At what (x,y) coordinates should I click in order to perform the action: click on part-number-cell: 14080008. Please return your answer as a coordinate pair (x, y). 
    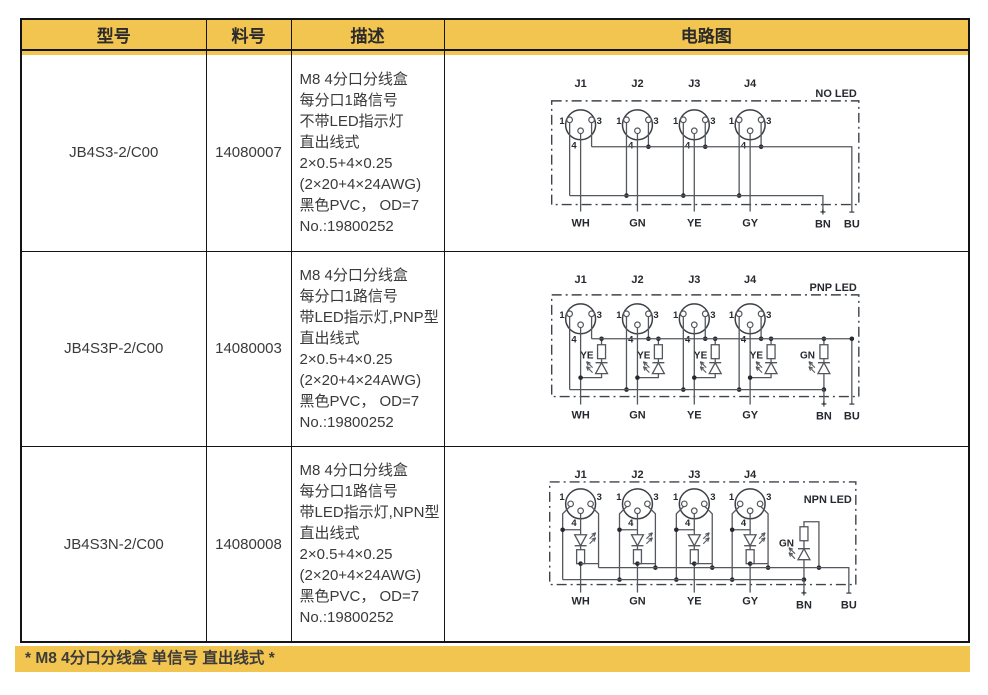
    Looking at the image, I should click on (248, 544).